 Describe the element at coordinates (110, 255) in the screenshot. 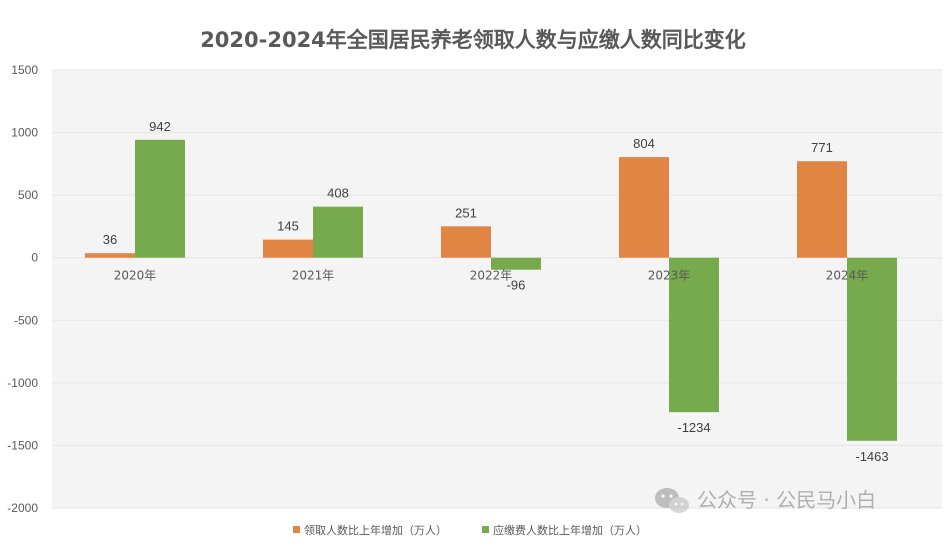

I see `bar-series-1-2020年` at that location.